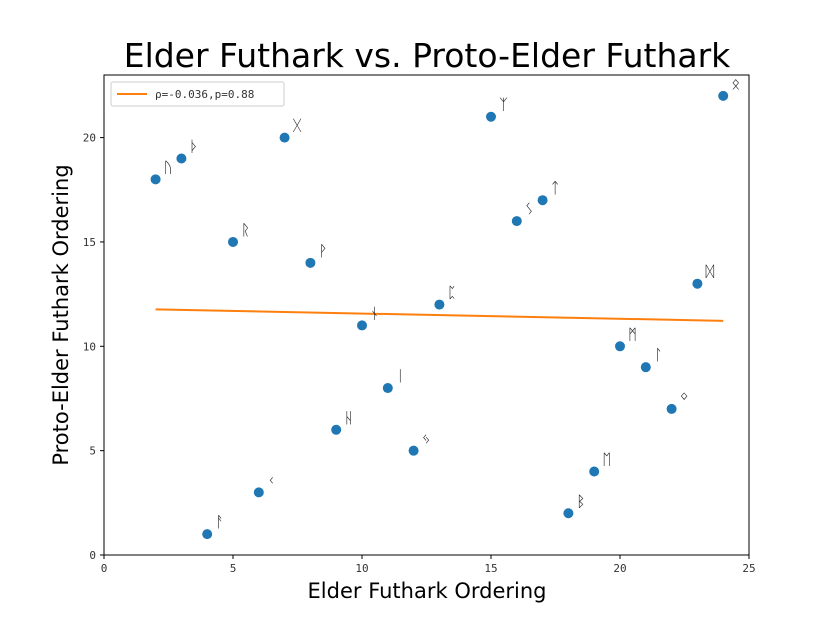 Image resolution: width=832 pixels, height=624 pixels. I want to click on point-label: ᛚ, so click(658, 355).